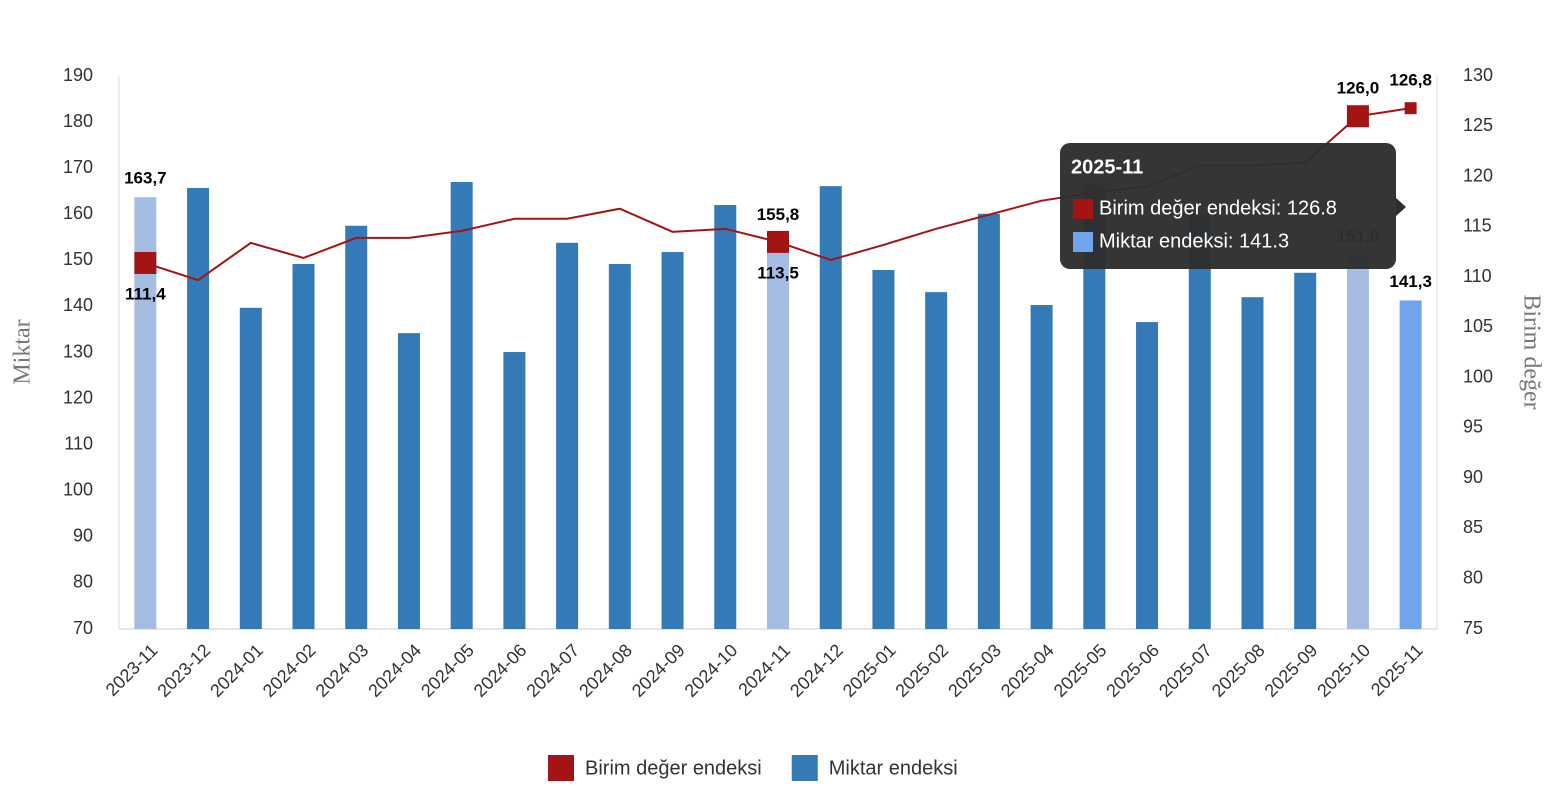 This screenshot has width=1556, height=805. Describe the element at coordinates (1473, 427) in the screenshot. I see `y2-tick-label: 95` at that location.